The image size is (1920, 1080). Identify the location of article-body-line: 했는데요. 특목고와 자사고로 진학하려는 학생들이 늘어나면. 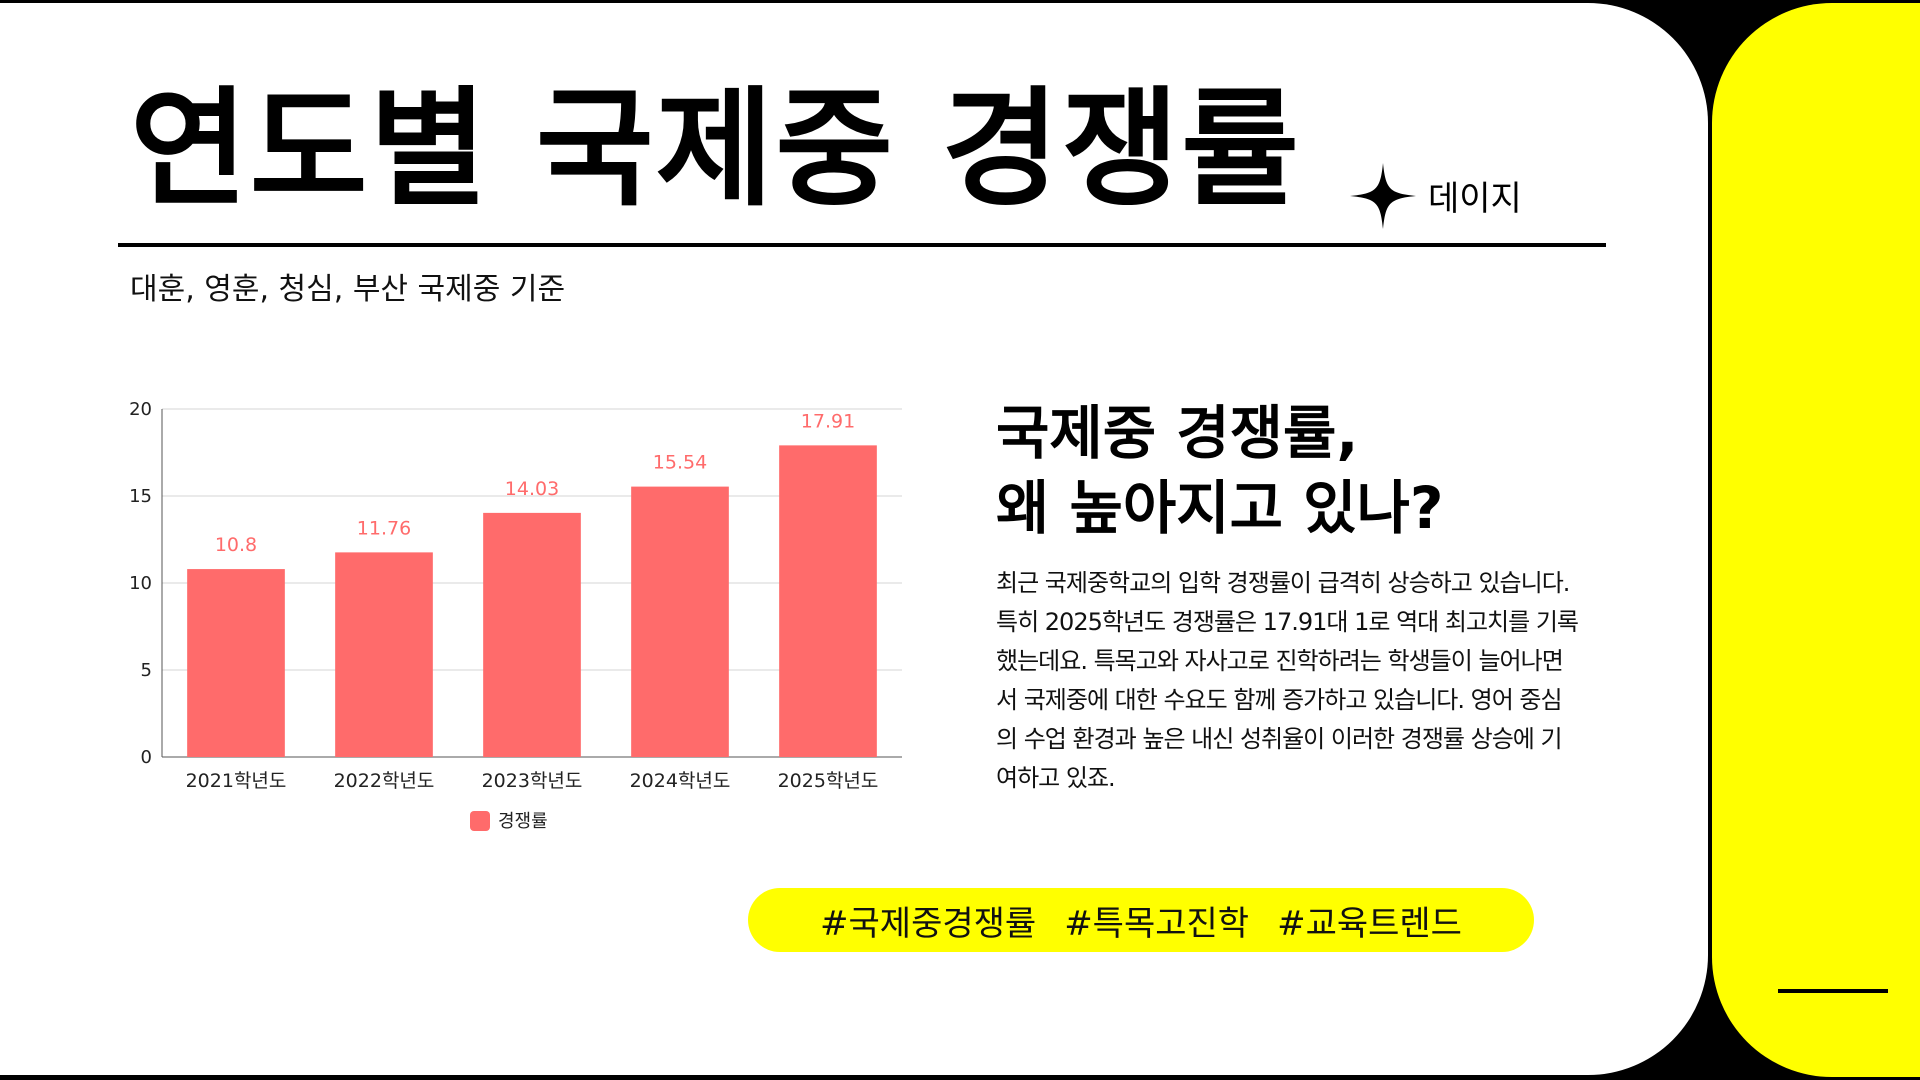
(1280, 661).